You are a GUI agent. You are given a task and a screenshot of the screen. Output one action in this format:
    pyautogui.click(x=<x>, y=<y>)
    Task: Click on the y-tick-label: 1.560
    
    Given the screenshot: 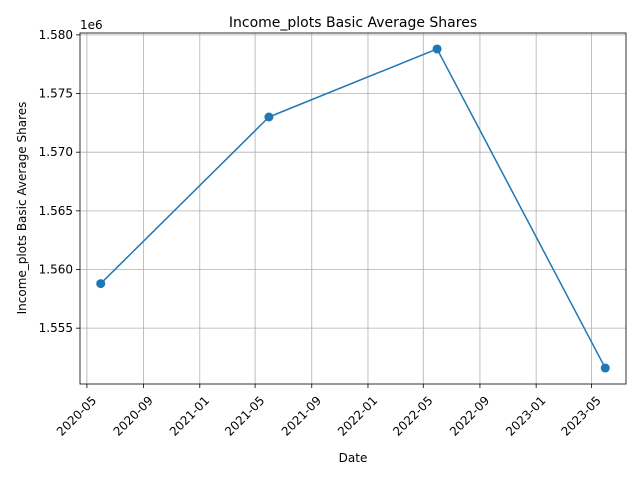 What is the action you would take?
    pyautogui.click(x=56, y=270)
    